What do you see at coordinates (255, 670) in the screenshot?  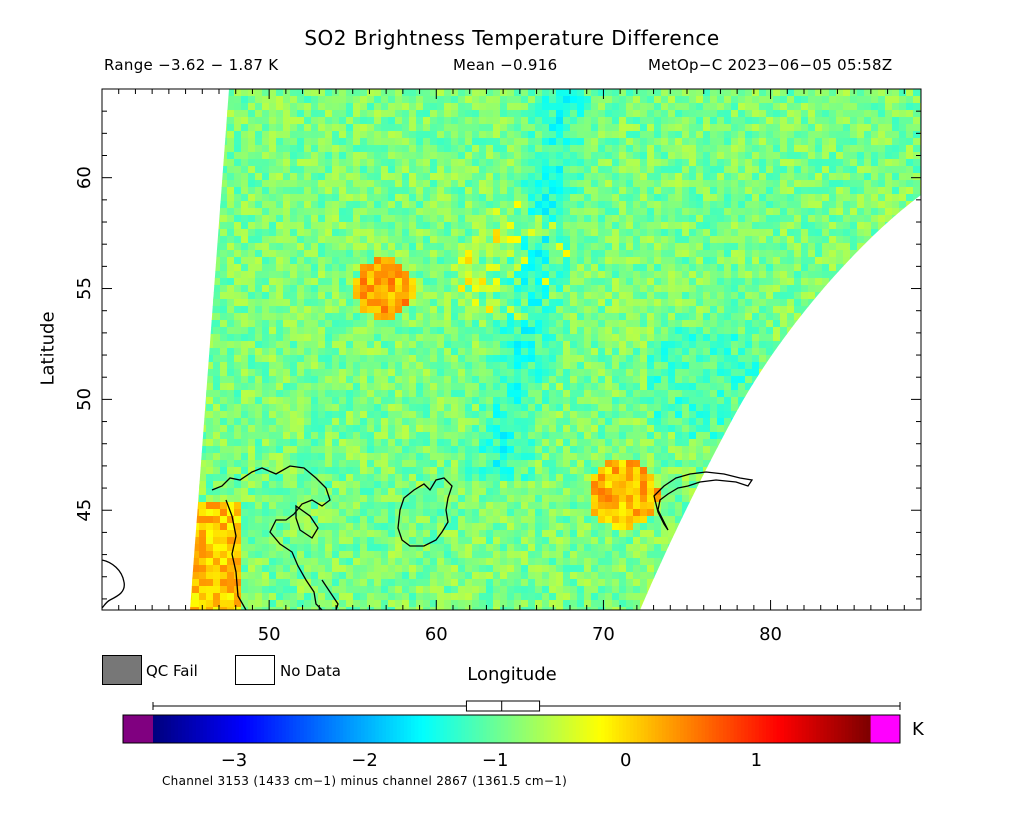 I see `no-data-swatch` at bounding box center [255, 670].